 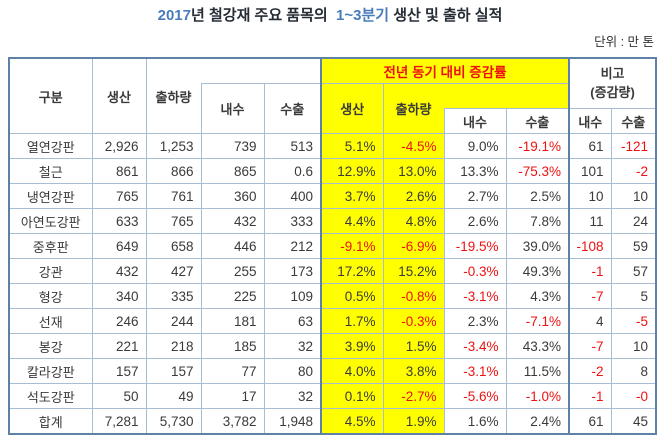 What do you see at coordinates (50, 271) in the screenshot?
I see `row-label: 강관` at bounding box center [50, 271].